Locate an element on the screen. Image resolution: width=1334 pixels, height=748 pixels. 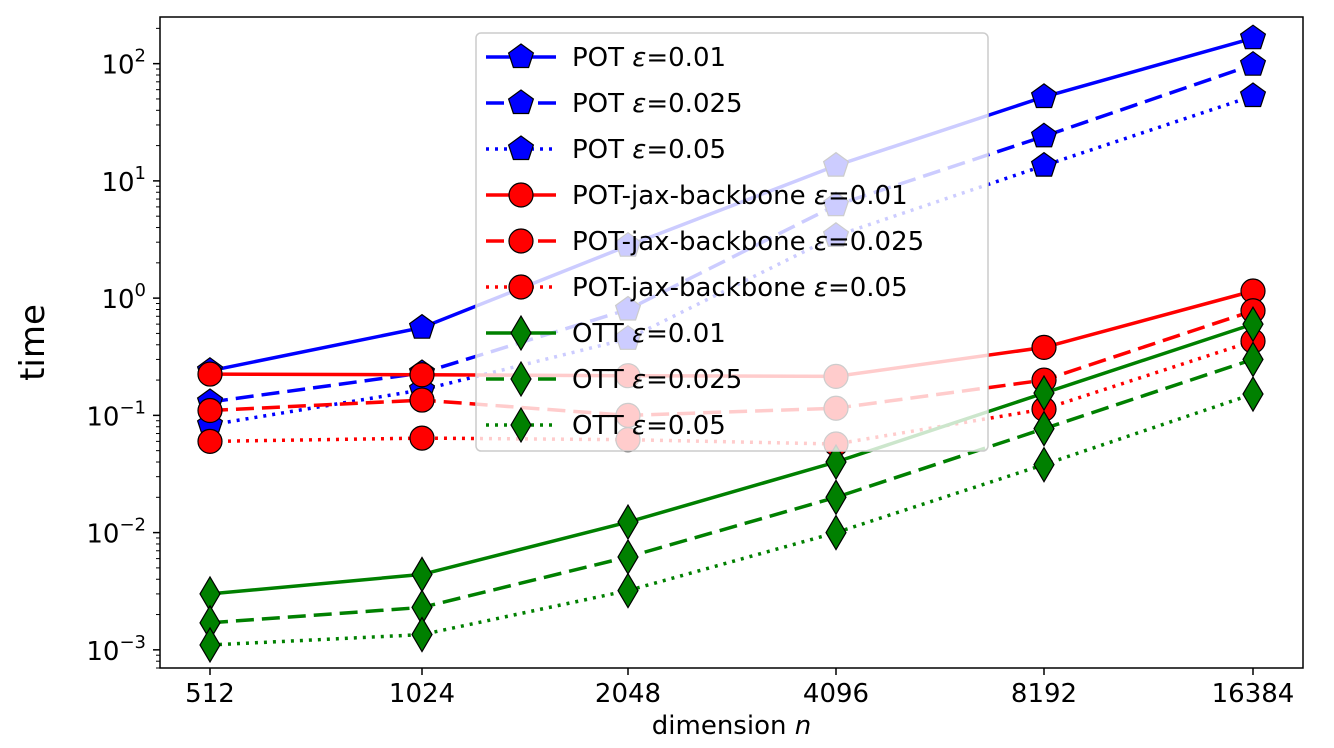
legend-entry: POT-jax-backbone ε=0.01 is located at coordinates (697, 196).